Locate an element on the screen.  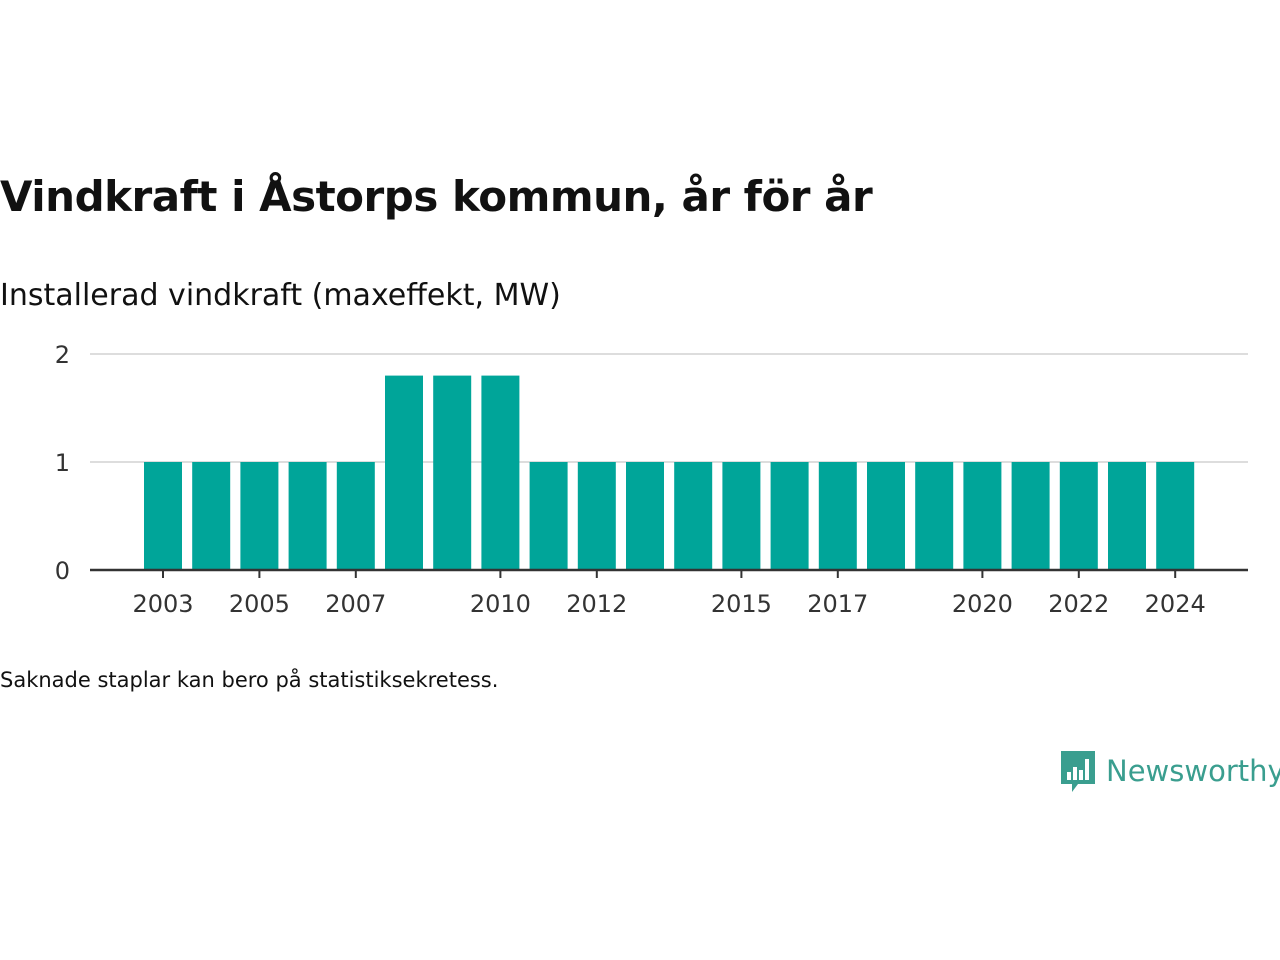
bar-2019 is located at coordinates (934, 516).